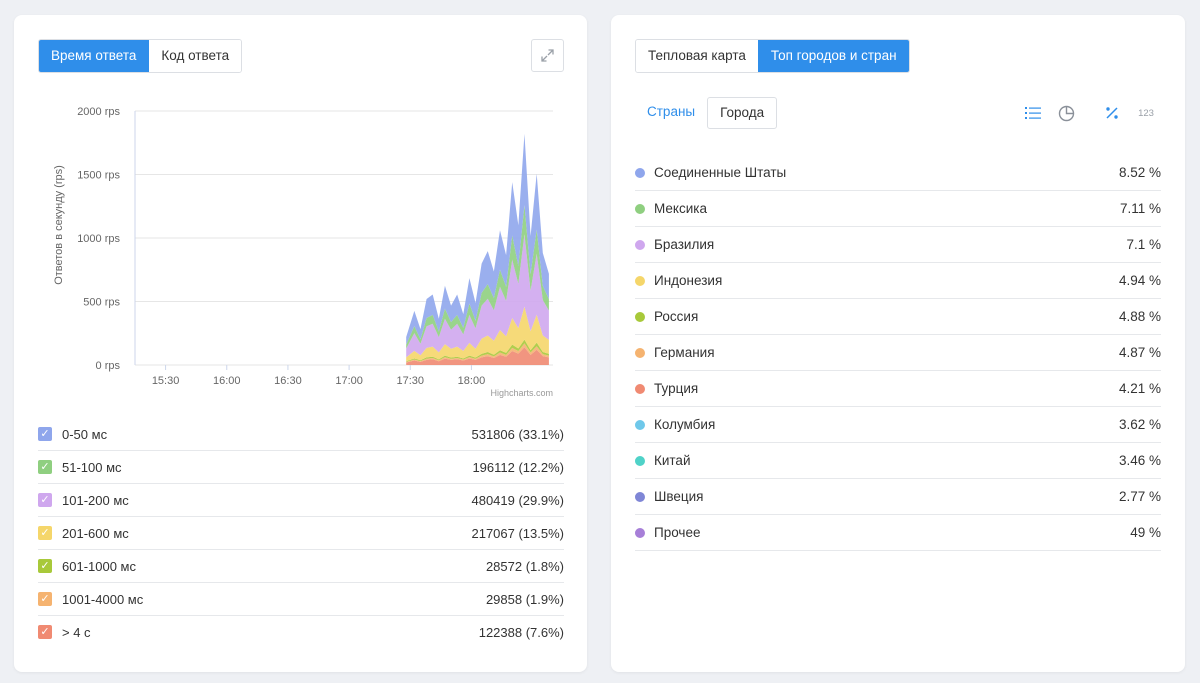 The height and width of the screenshot is (683, 1200). What do you see at coordinates (301, 500) in the screenshot?
I see `legend-row: ✓ 101-200 мс 480419 (29.9%)` at bounding box center [301, 500].